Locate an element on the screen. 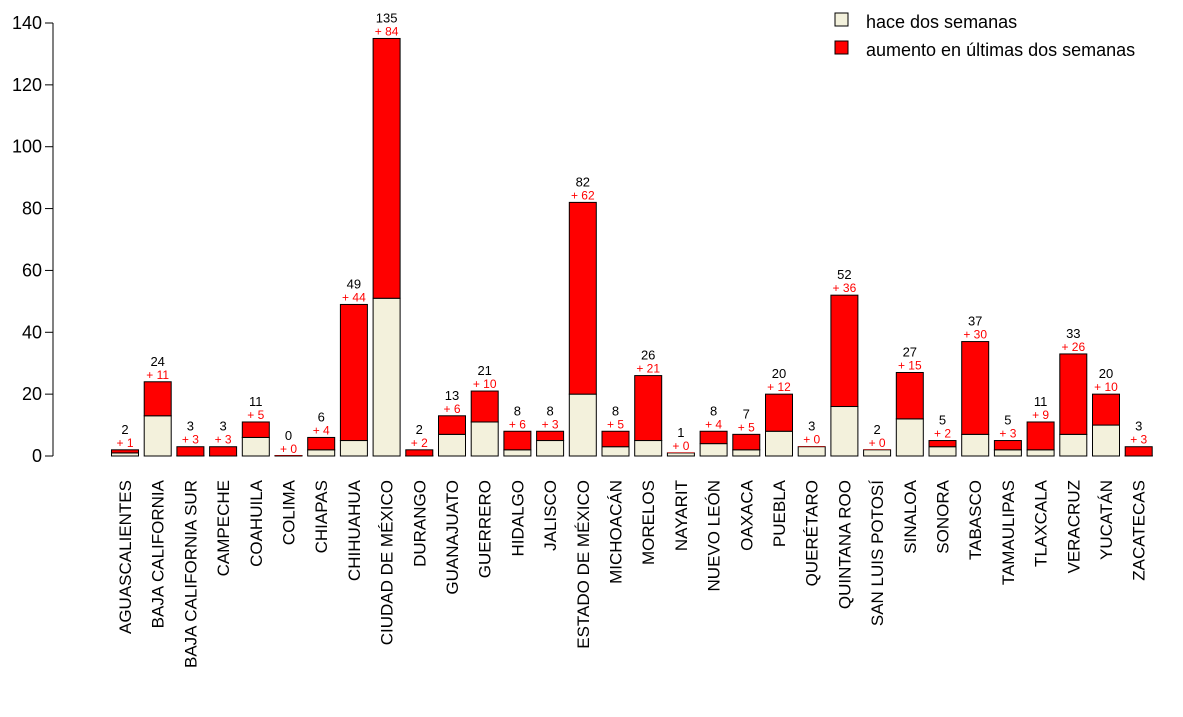 This screenshot has height=717, width=1183. x-category-label: QUERÉTARO is located at coordinates (812, 533).